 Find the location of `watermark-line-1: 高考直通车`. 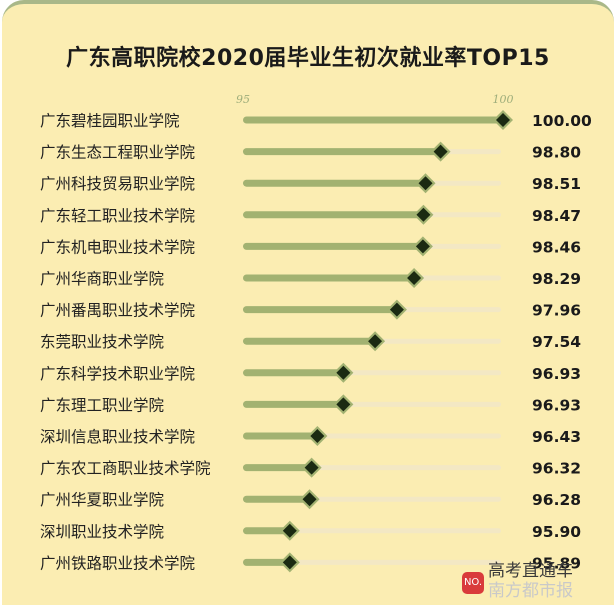

watermark-line-1: 高考直通车 is located at coordinates (530, 571).